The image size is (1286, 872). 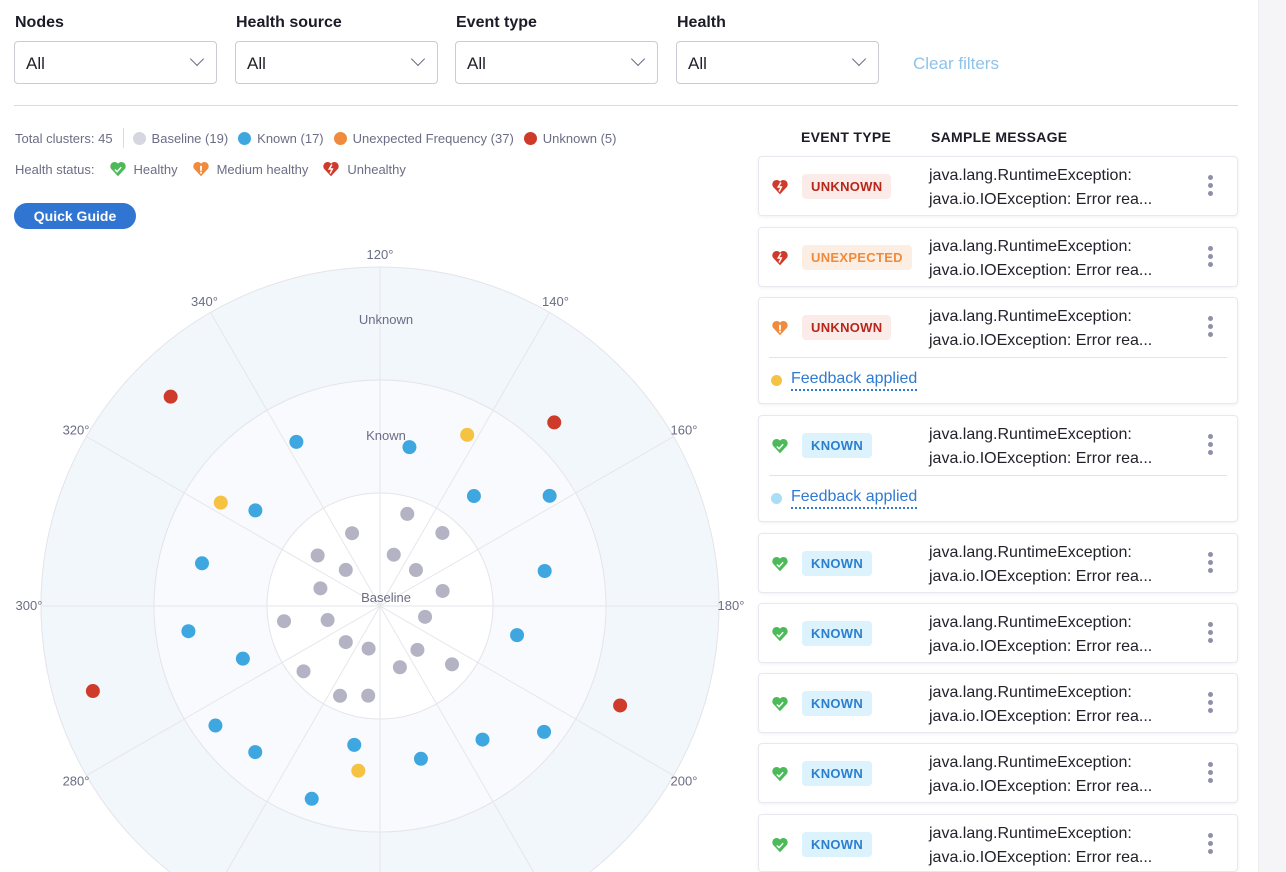 I want to click on clear-filters-link: Clear filters, so click(x=956, y=63).